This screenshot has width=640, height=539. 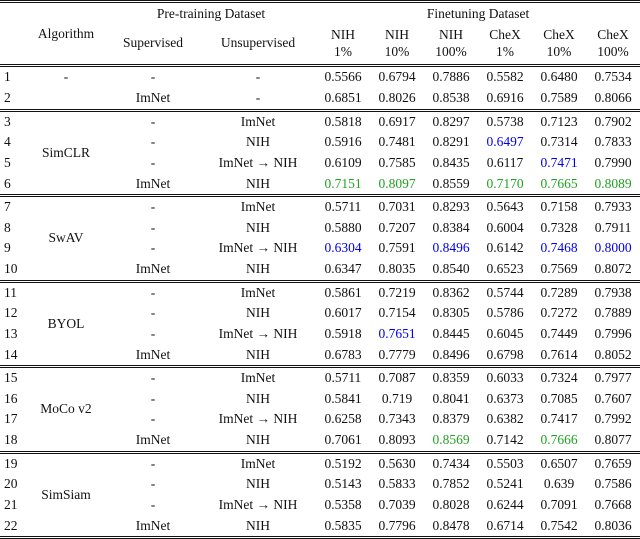 I want to click on col-group-pretraining: Pre-training Dataset, so click(x=211, y=13).